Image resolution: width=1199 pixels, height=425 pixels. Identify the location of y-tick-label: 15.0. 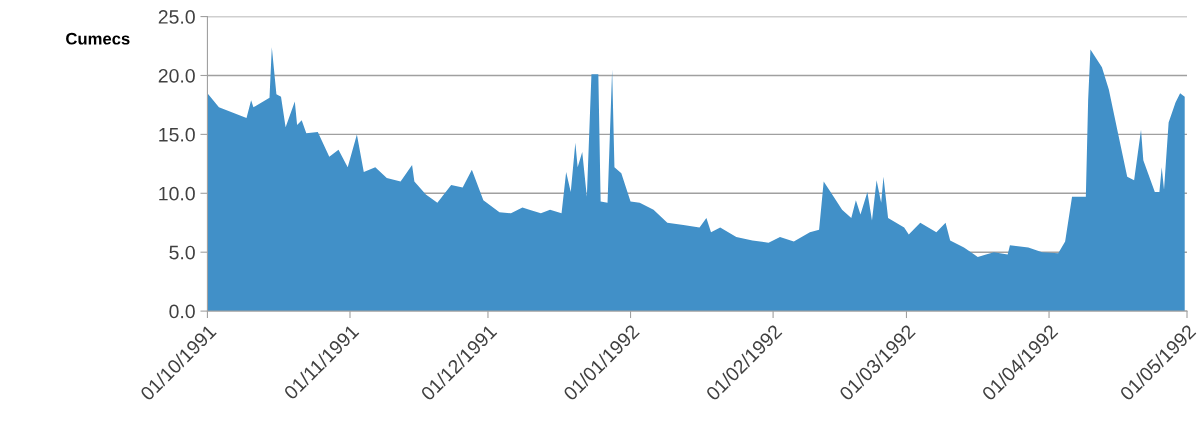
(177, 134).